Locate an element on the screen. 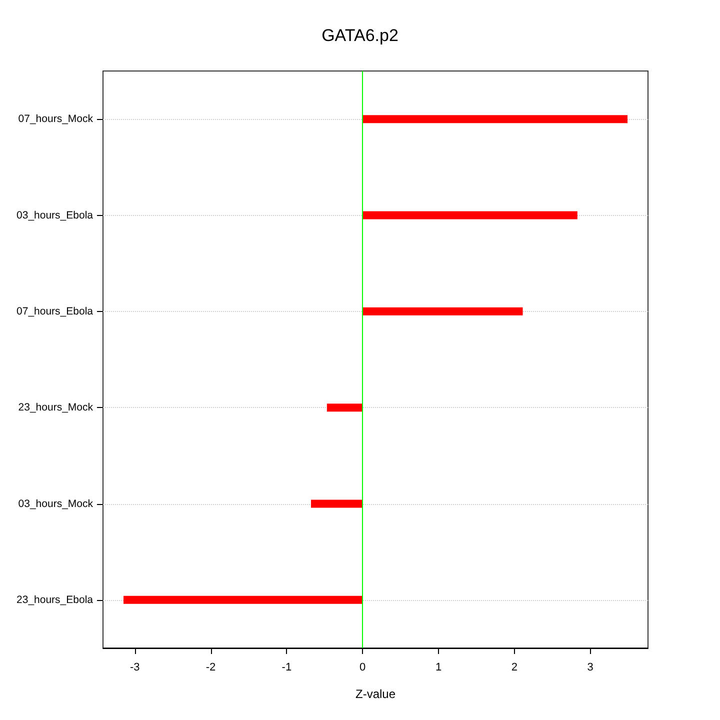  y-tick-label: 03_hours_Ebola is located at coordinates (55, 215).